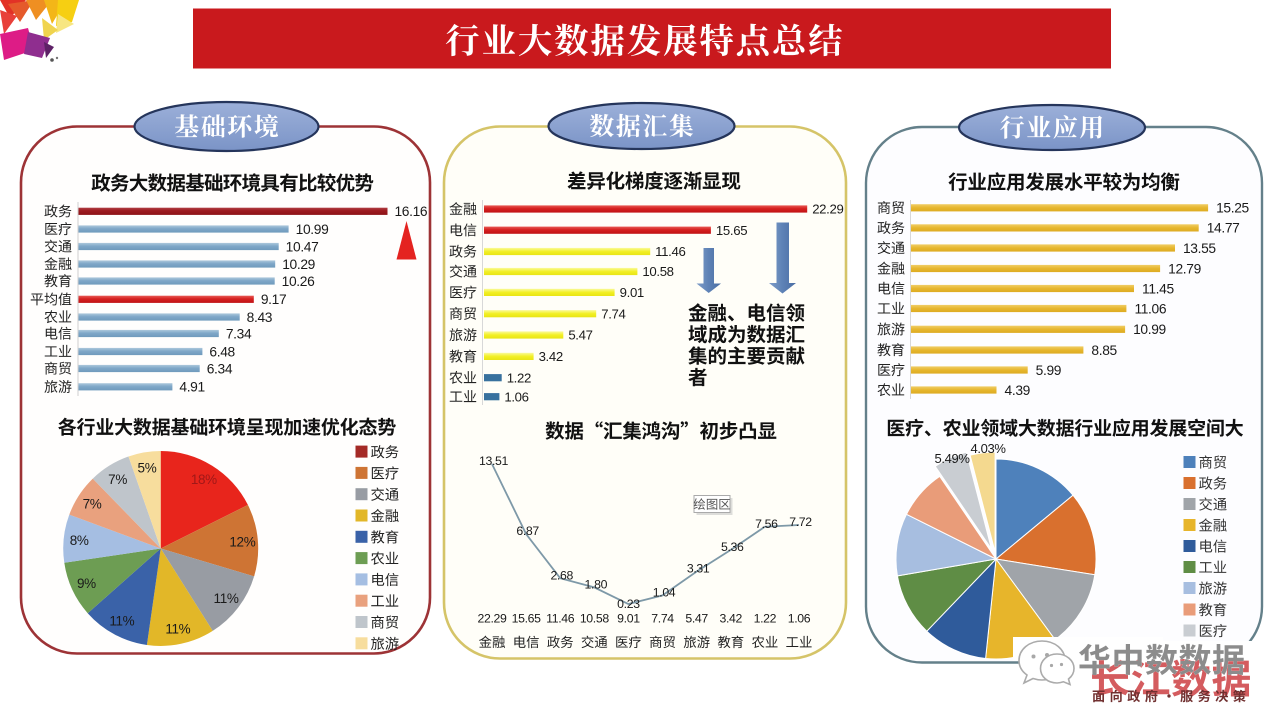 This screenshot has height=720, width=1280. What do you see at coordinates (561, 575) in the screenshot?
I see `svg-text: 2.68` at bounding box center [561, 575].